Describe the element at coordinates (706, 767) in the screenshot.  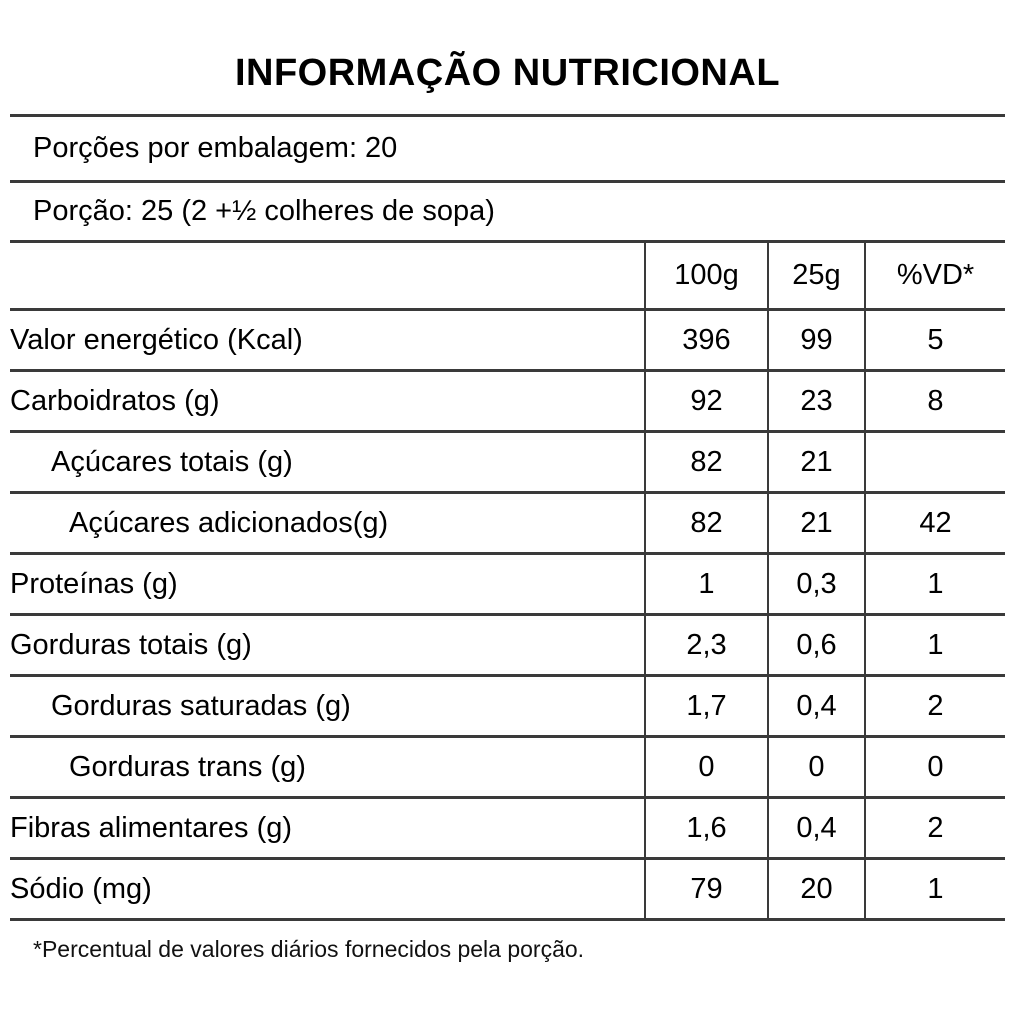
I see `value-100g: 0` at that location.